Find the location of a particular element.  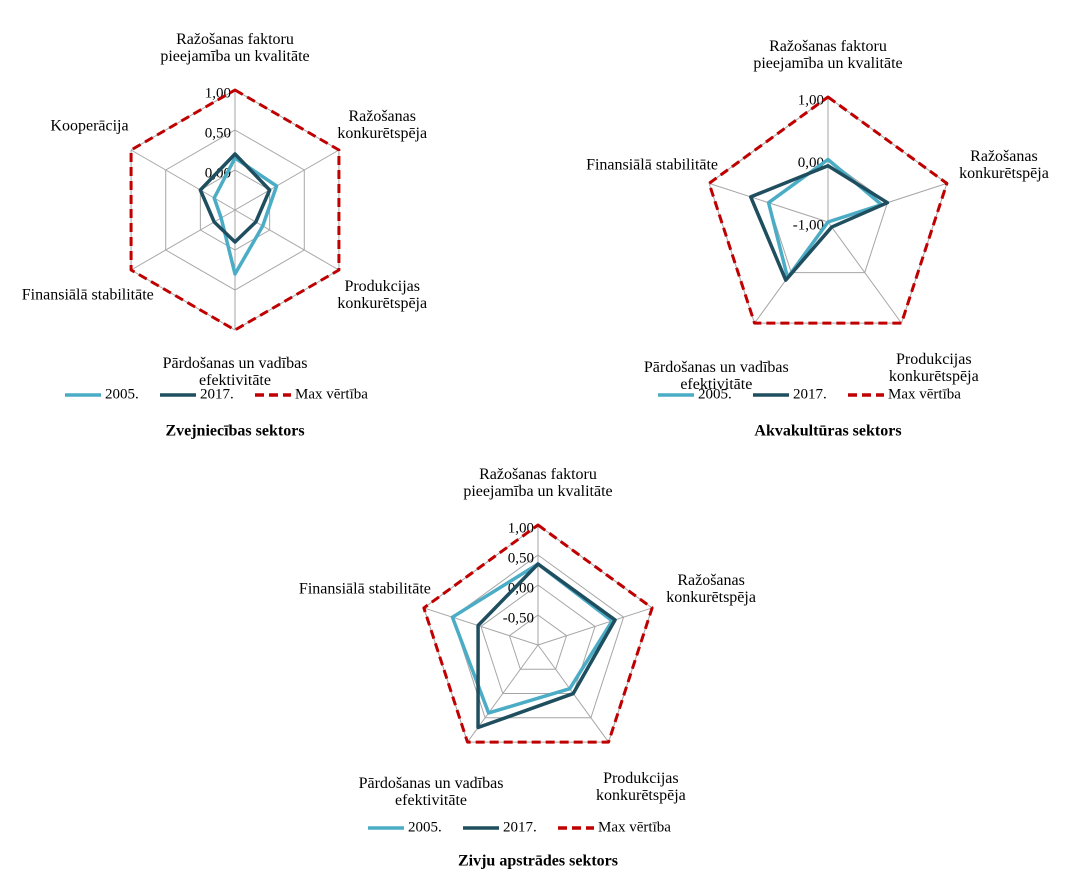

tick-label: -0,50 is located at coordinates (518, 618).